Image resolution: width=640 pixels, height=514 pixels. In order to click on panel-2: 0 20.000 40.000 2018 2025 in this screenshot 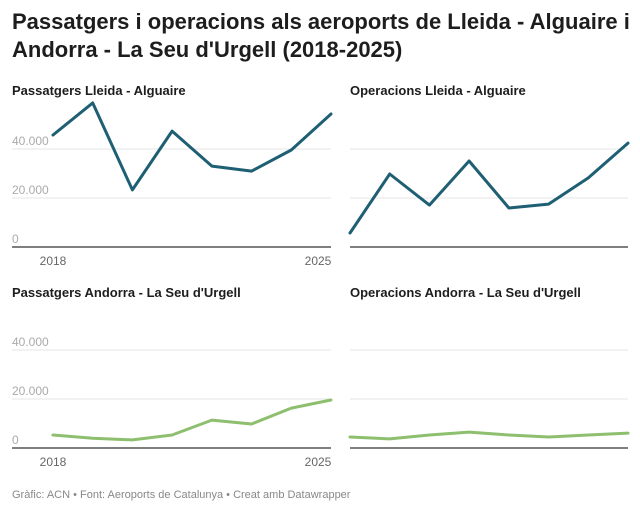, I will do `click(172, 402)`.